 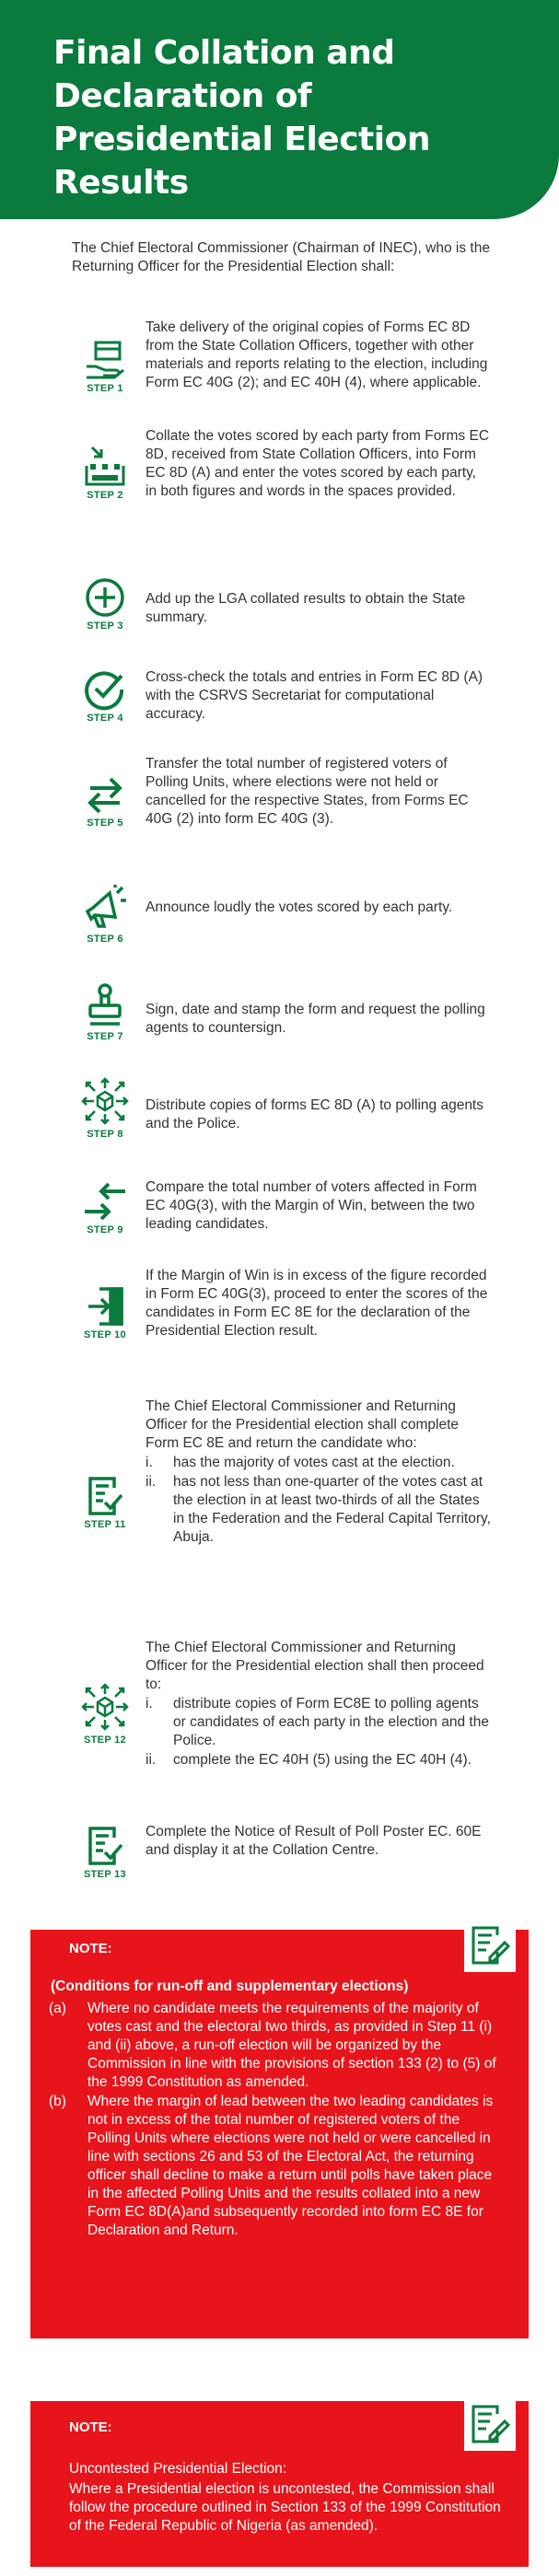 What do you see at coordinates (105, 597) in the screenshot?
I see `plus-circle-icon` at bounding box center [105, 597].